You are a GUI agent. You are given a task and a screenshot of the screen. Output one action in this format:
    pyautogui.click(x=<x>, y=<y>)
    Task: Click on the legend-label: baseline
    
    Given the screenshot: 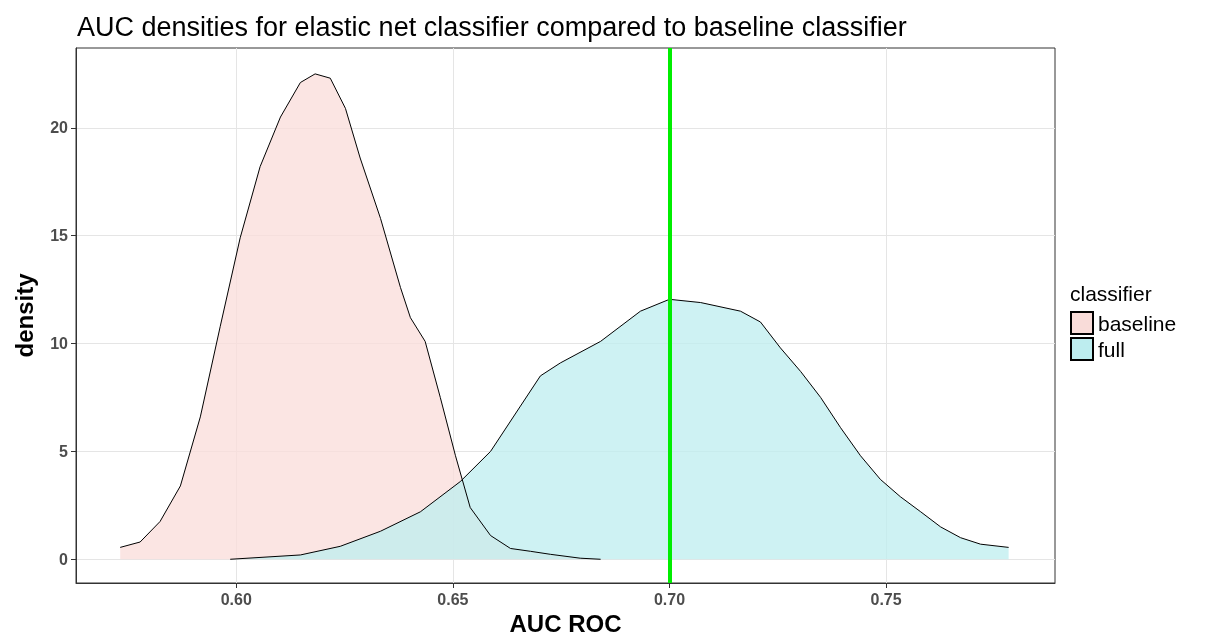 What is the action you would take?
    pyautogui.click(x=1137, y=323)
    